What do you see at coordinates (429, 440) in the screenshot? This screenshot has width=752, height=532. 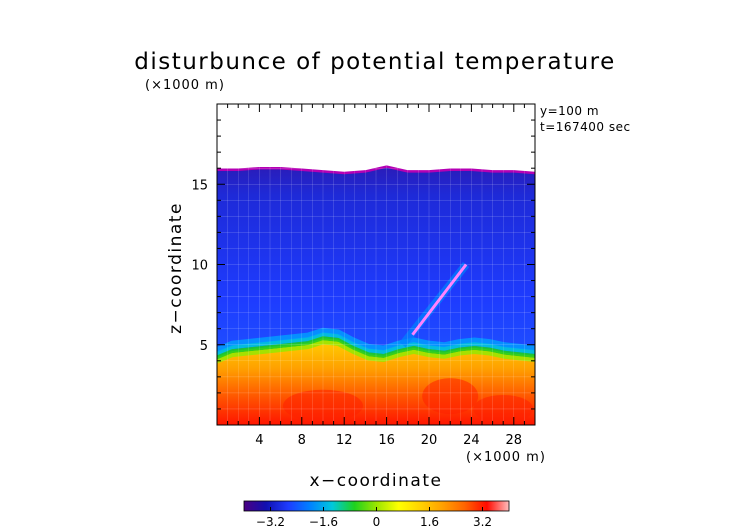 I see `x-tick-label: 20` at bounding box center [429, 440].